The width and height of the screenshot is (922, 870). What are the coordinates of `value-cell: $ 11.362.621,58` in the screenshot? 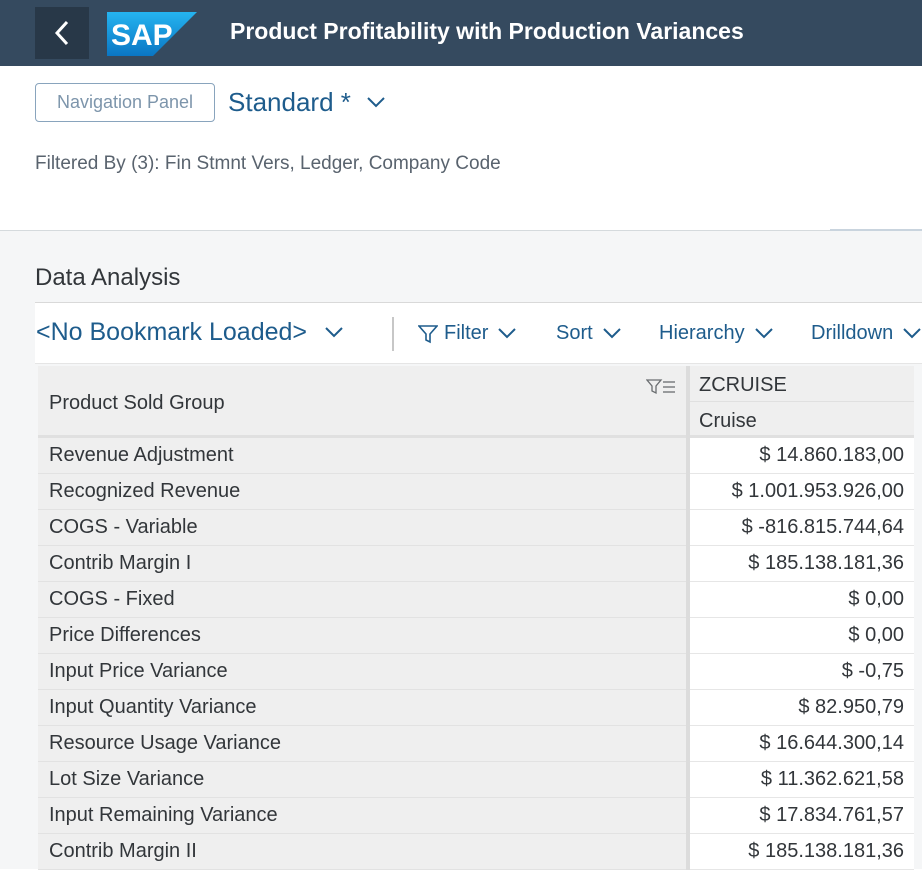 It's located at (802, 780).